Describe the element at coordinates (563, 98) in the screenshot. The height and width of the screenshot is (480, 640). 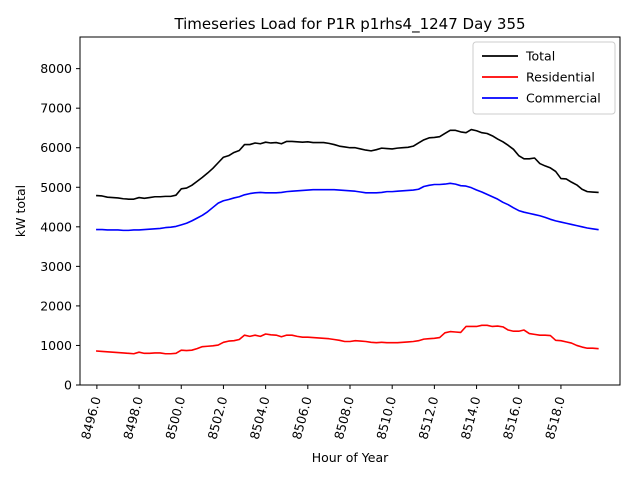
I see `legend-label-commercial: Commercial` at that location.